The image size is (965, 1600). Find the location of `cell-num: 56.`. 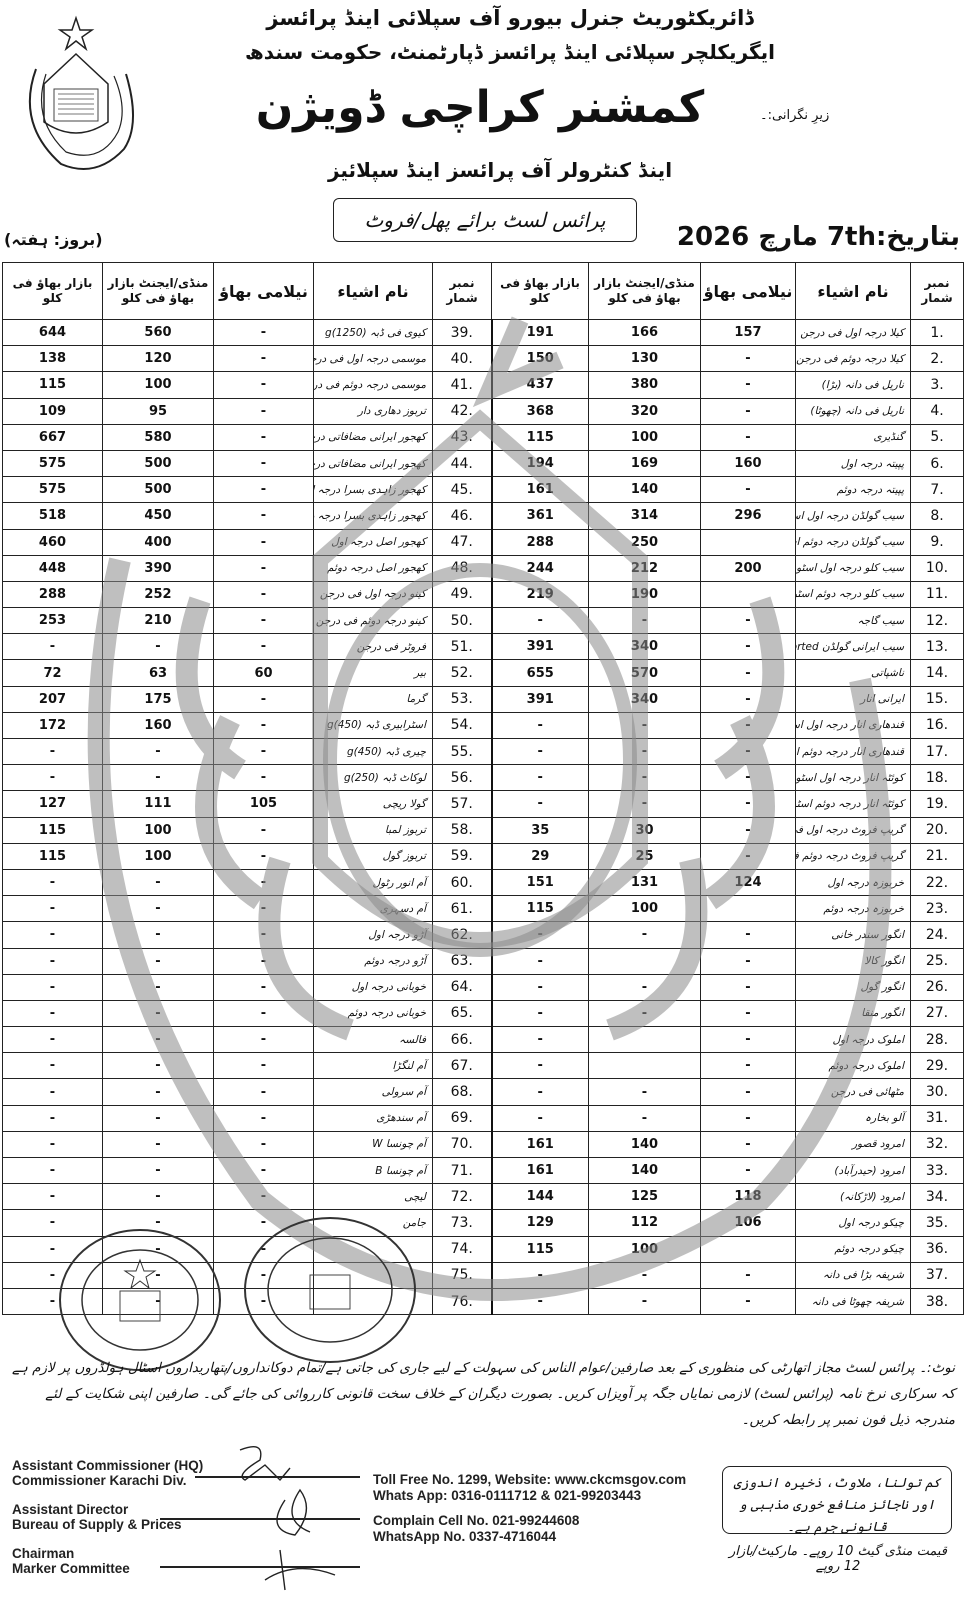

cell-num: 56. is located at coordinates (462, 778).